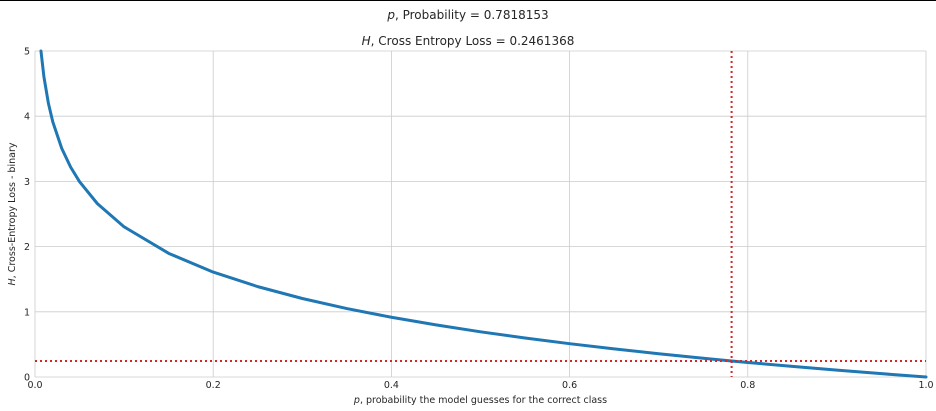 This screenshot has width=936, height=411. What do you see at coordinates (12, 281) in the screenshot?
I see `y-axis-label-variable: H` at bounding box center [12, 281].